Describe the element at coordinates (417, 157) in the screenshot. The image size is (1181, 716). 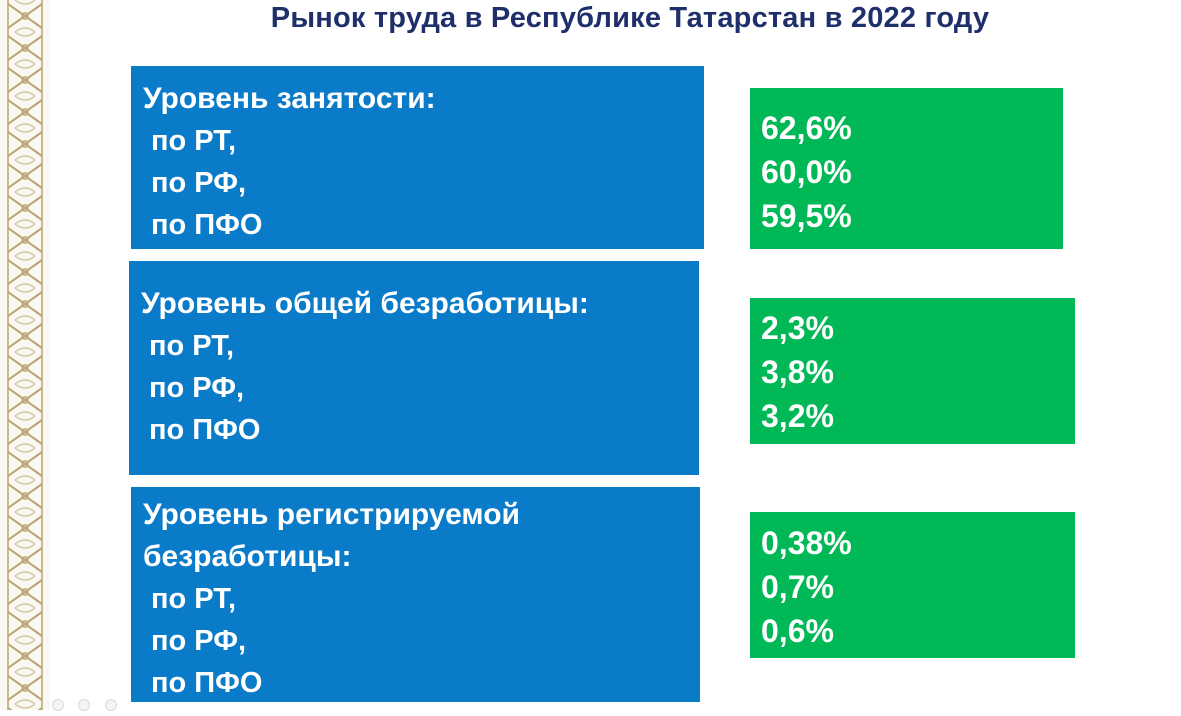
I see `employment-label-box: Уровень занятости: по РТ, по РФ, по ПФО` at that location.